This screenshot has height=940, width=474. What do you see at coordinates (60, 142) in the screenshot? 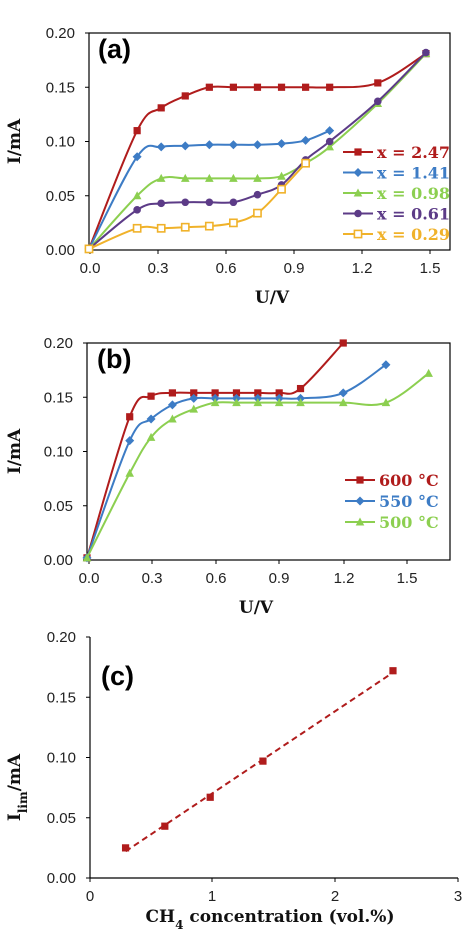
I see `y-tick-label: 0.10` at bounding box center [60, 142].